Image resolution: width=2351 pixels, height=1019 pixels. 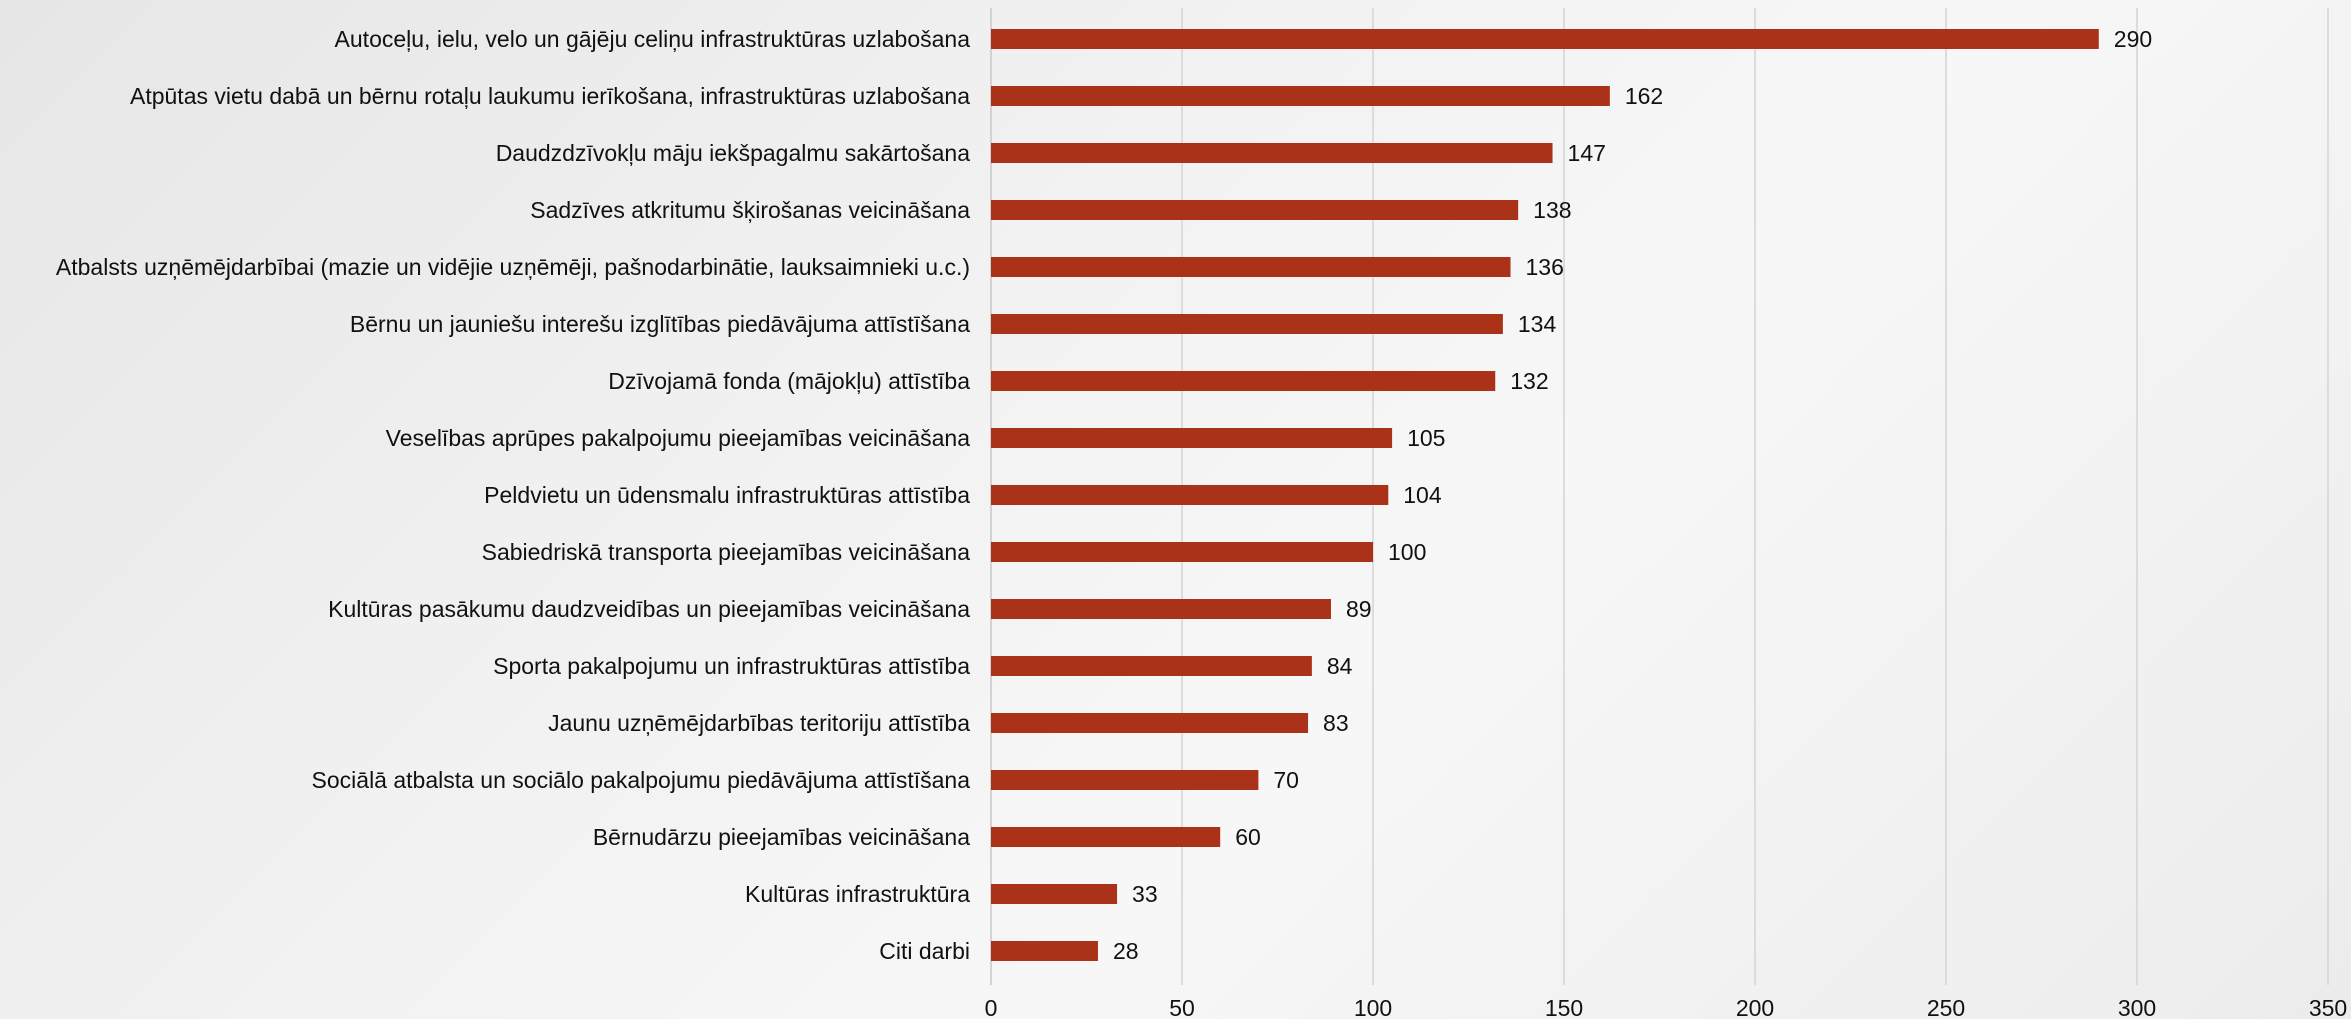 I want to click on category-label: Citi darbi, so click(x=924, y=951).